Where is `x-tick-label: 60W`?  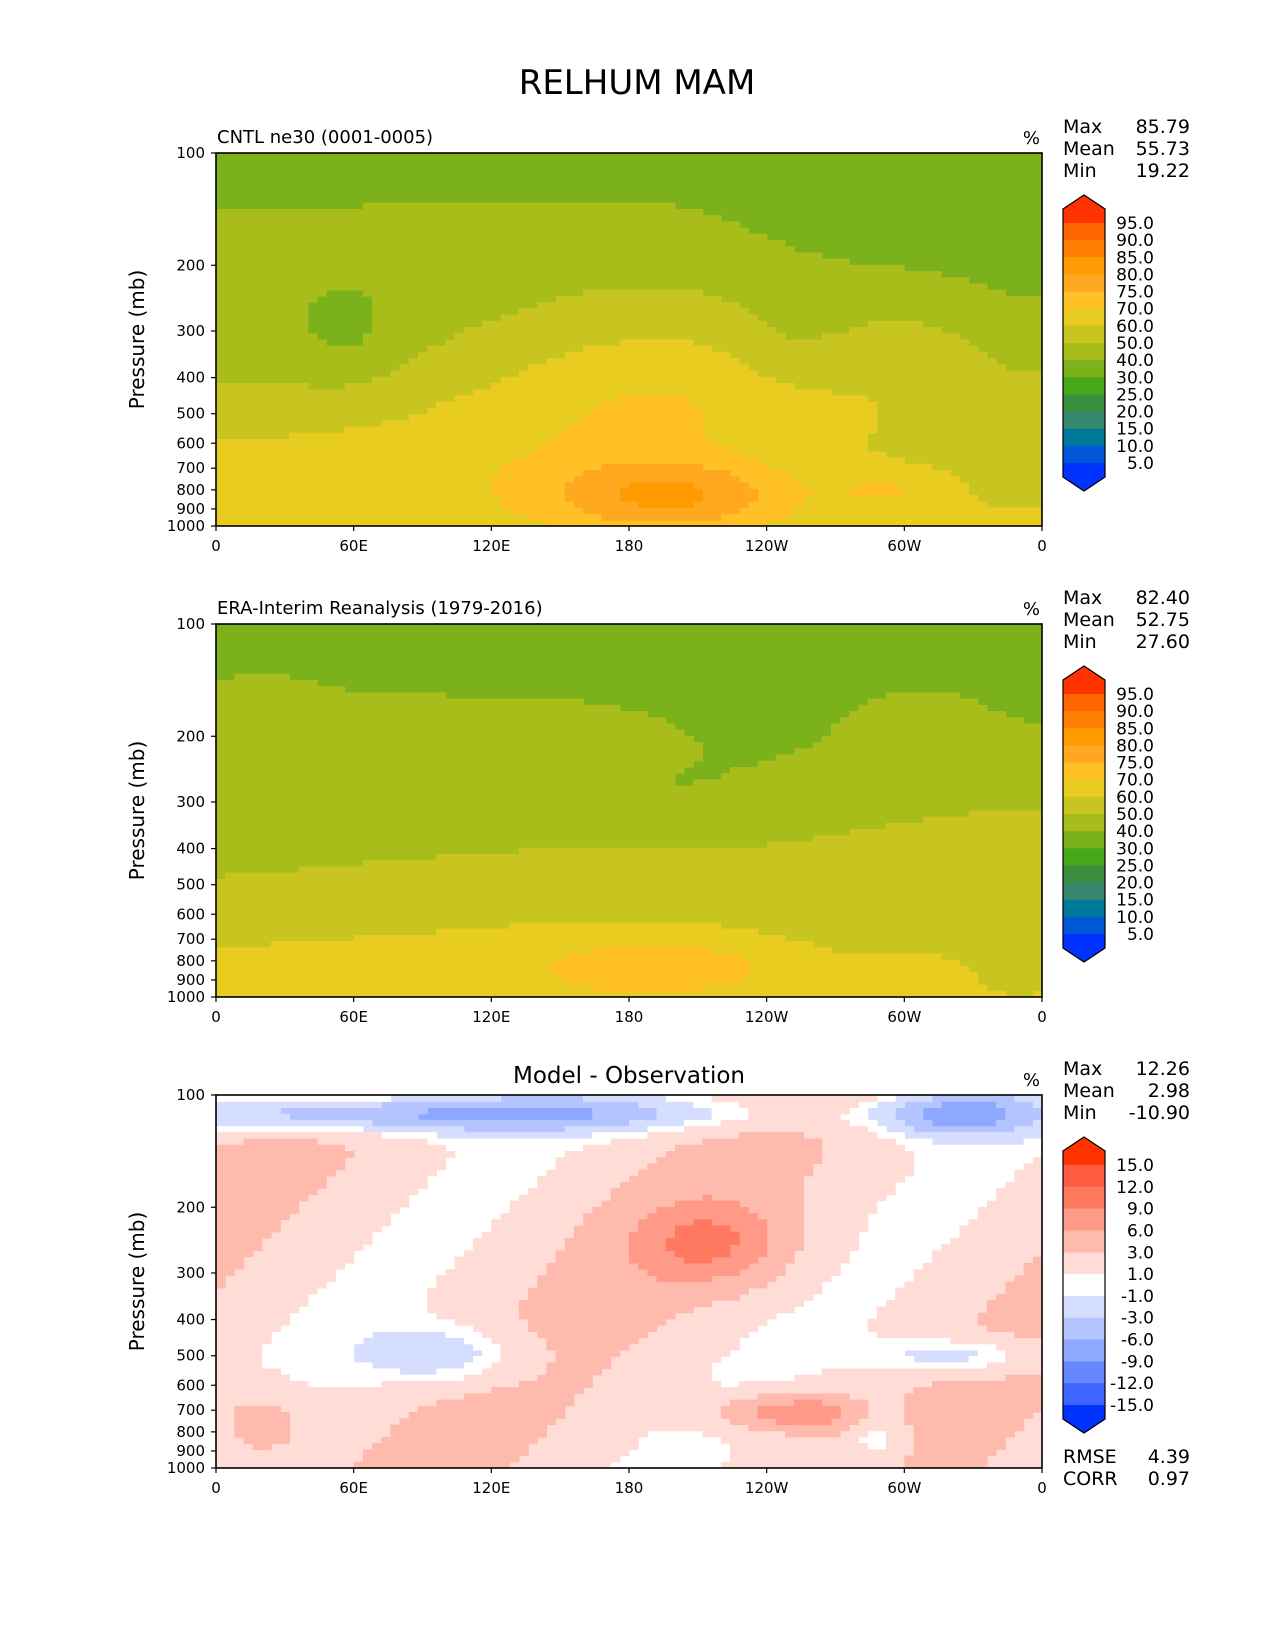
x-tick-label: 60W is located at coordinates (904, 1488).